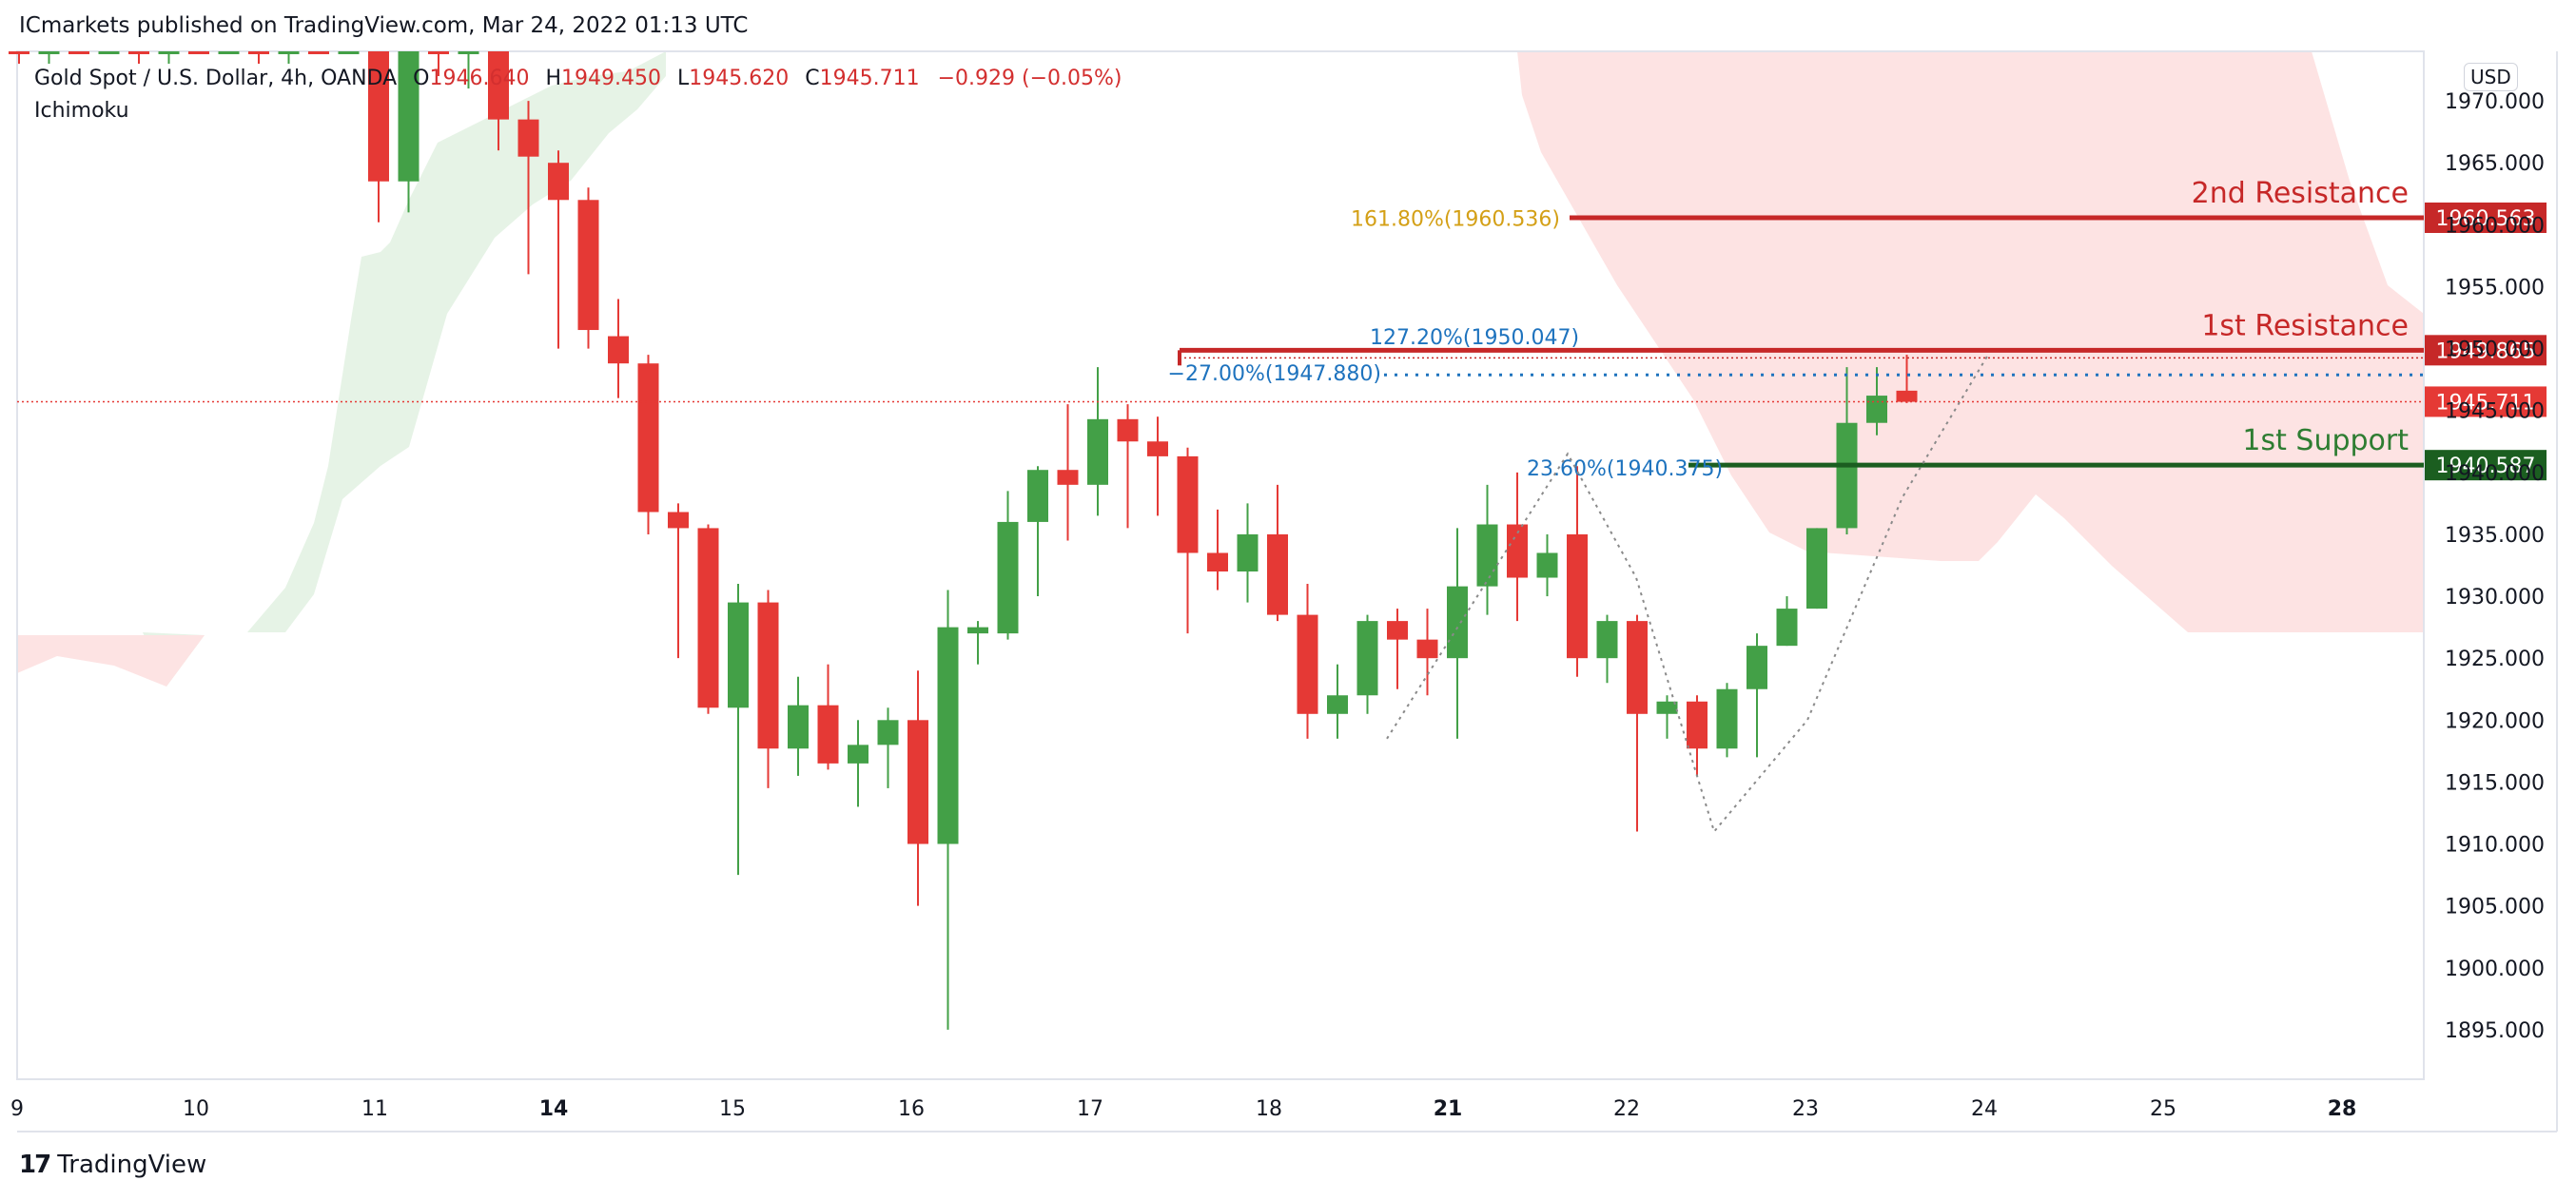 This screenshot has width=2576, height=1200. What do you see at coordinates (2495, 164) in the screenshot?
I see `y-tick-label: 1965.000` at bounding box center [2495, 164].